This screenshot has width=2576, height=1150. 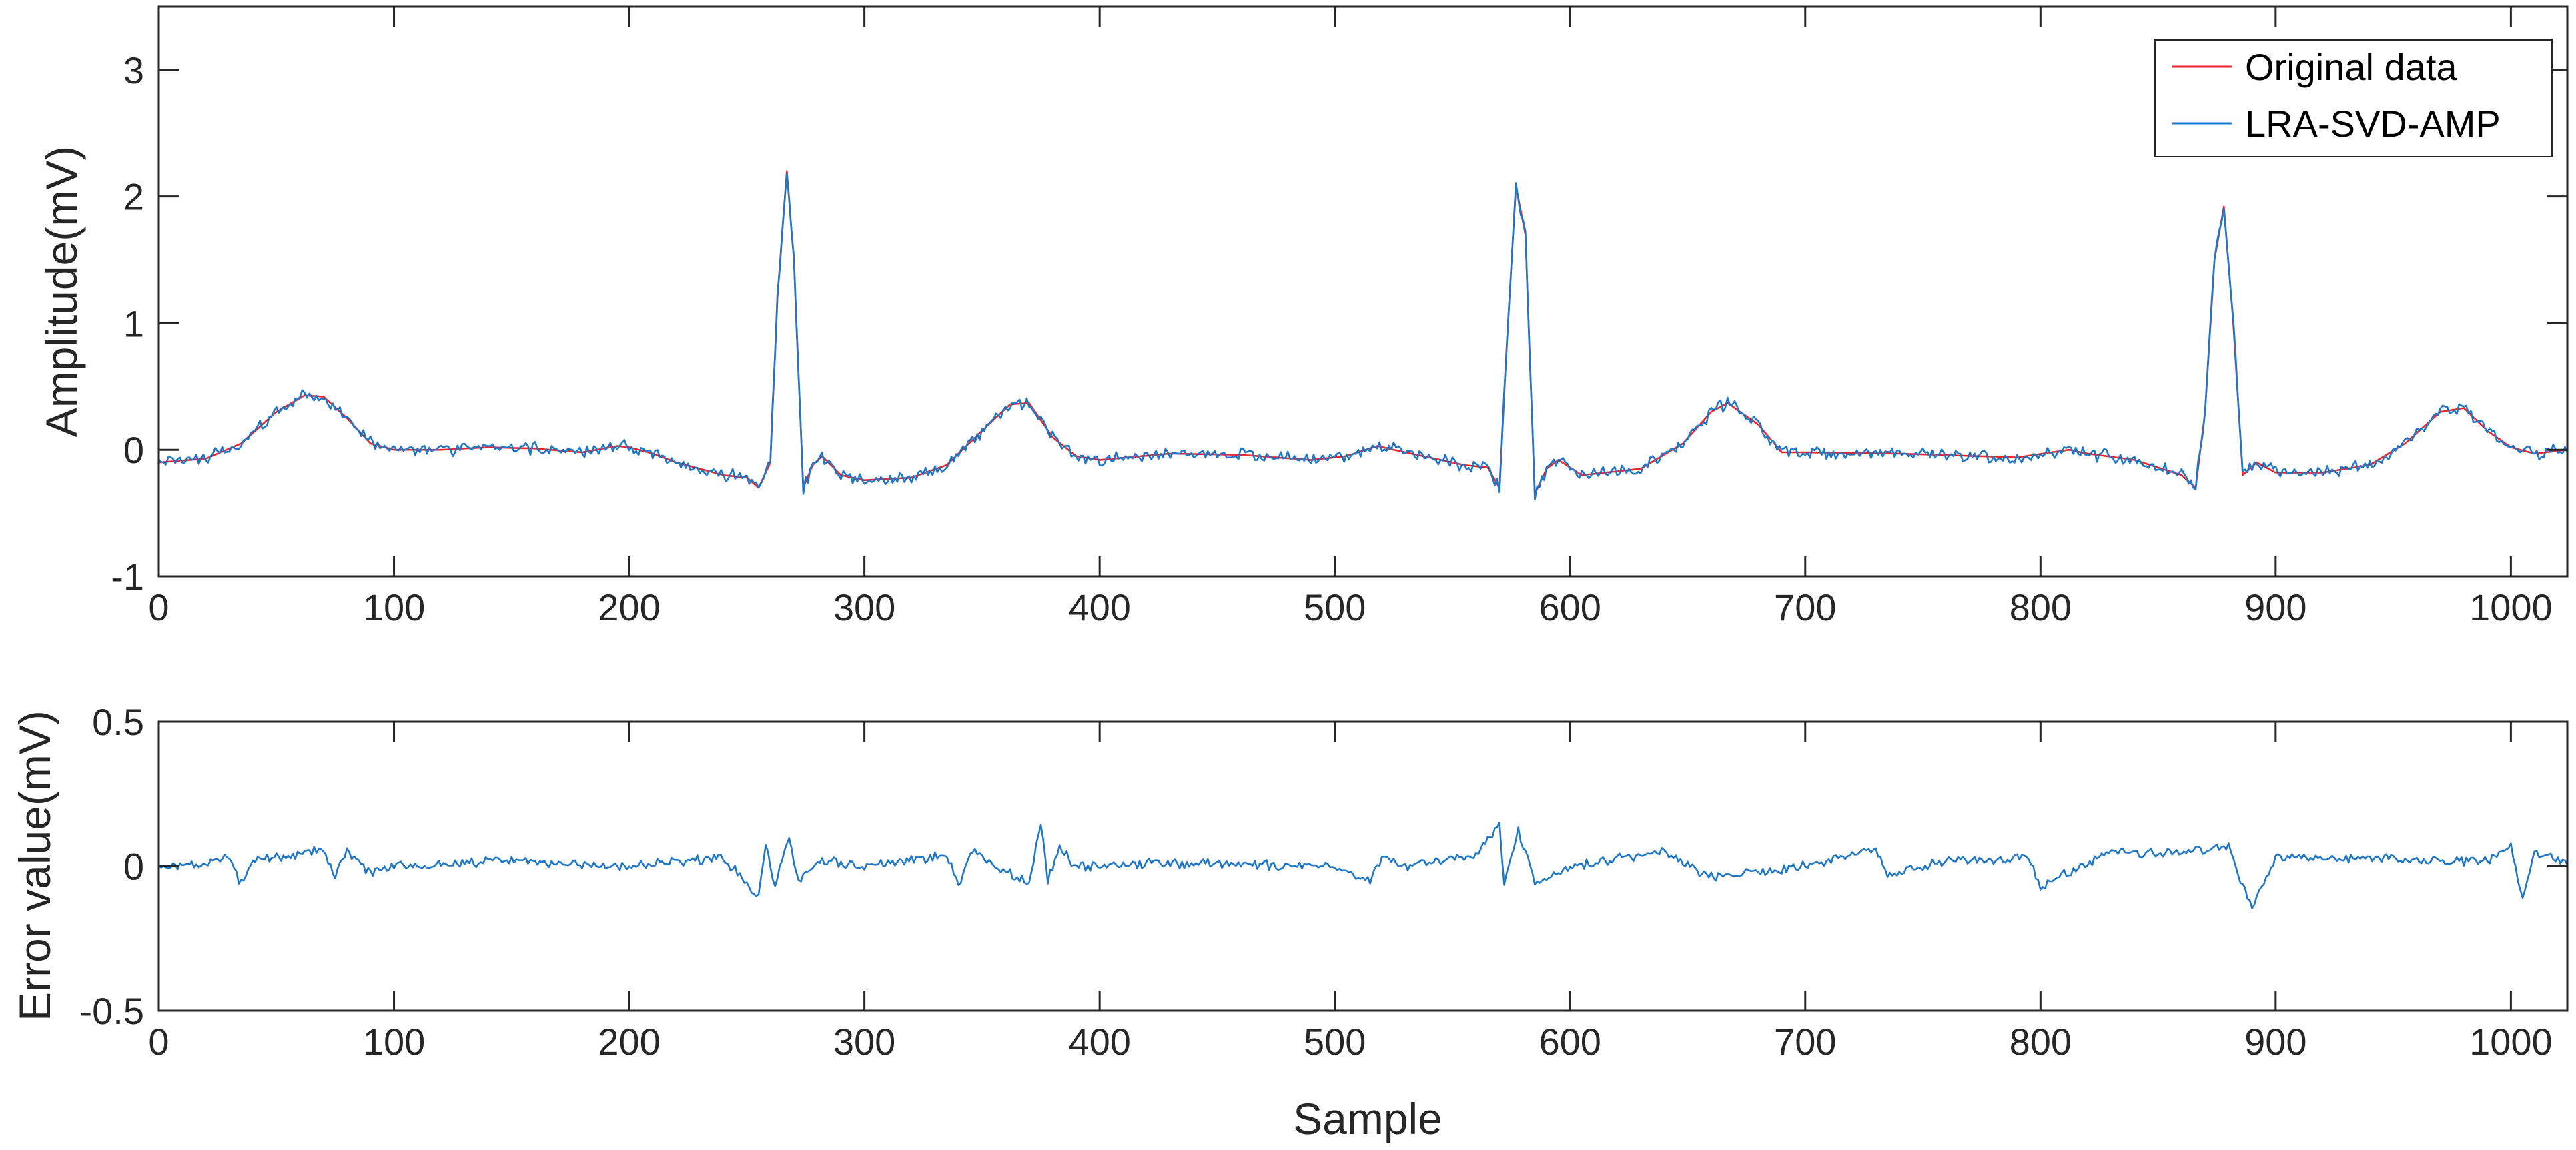 What do you see at coordinates (1335, 607) in the screenshot?
I see `ecg-x-tick-label: 500` at bounding box center [1335, 607].